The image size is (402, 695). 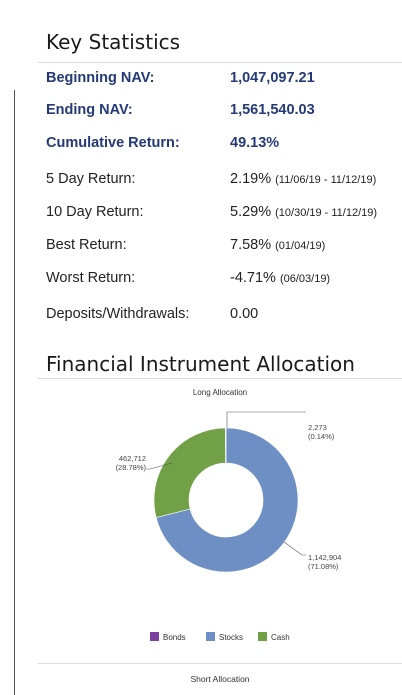 I want to click on stat-label: Ending NAV:, so click(x=89, y=110).